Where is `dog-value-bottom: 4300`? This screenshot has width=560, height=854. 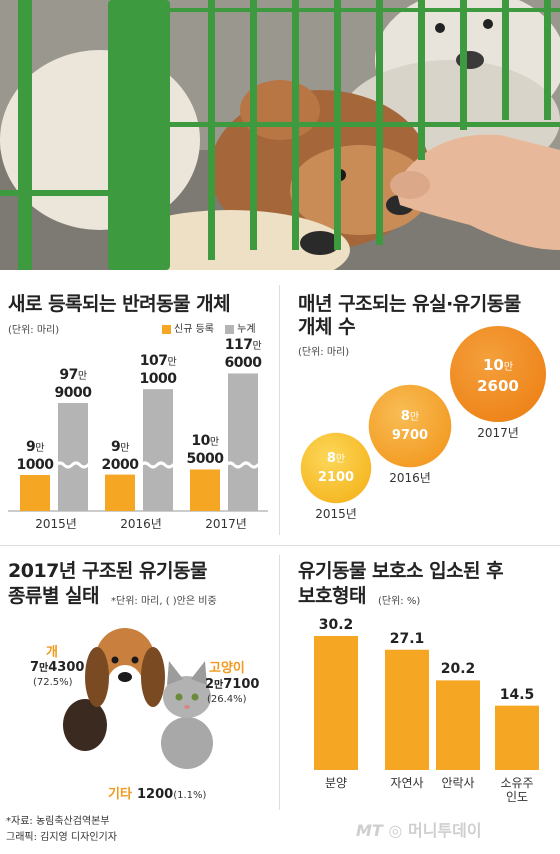 dog-value-bottom: 4300 is located at coordinates (66, 667).